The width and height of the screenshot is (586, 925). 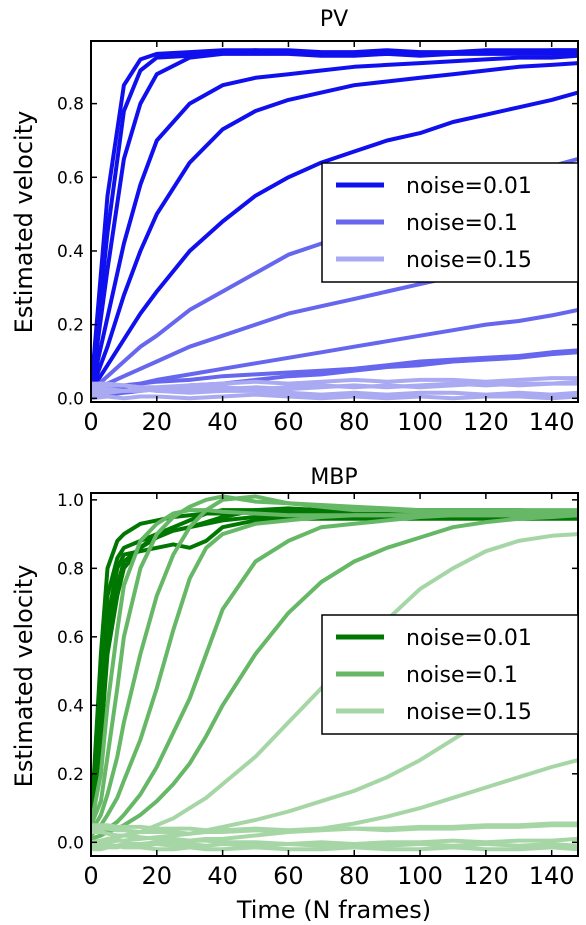 What do you see at coordinates (90, 876) in the screenshot?
I see `mbp-x-tick-label-0: 0` at bounding box center [90, 876].